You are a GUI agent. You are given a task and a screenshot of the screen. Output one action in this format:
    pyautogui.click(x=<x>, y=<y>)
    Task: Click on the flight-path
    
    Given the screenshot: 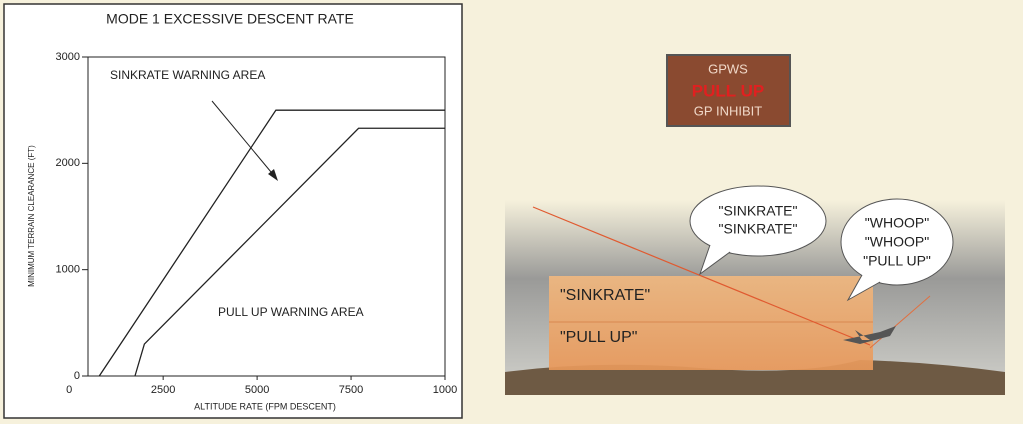 What is the action you would take?
    pyautogui.click(x=701, y=276)
    